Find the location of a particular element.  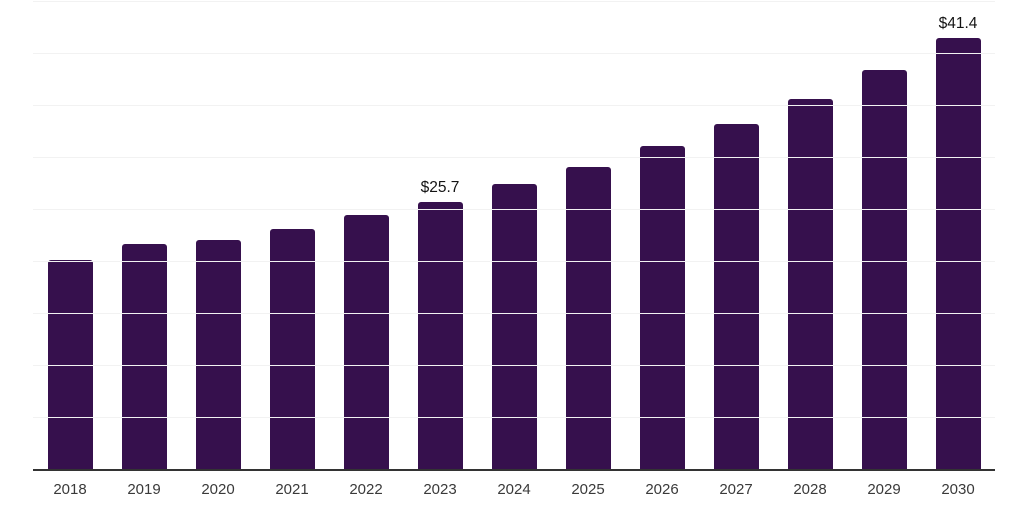

x-tick-2018: 2018 is located at coordinates (70, 489).